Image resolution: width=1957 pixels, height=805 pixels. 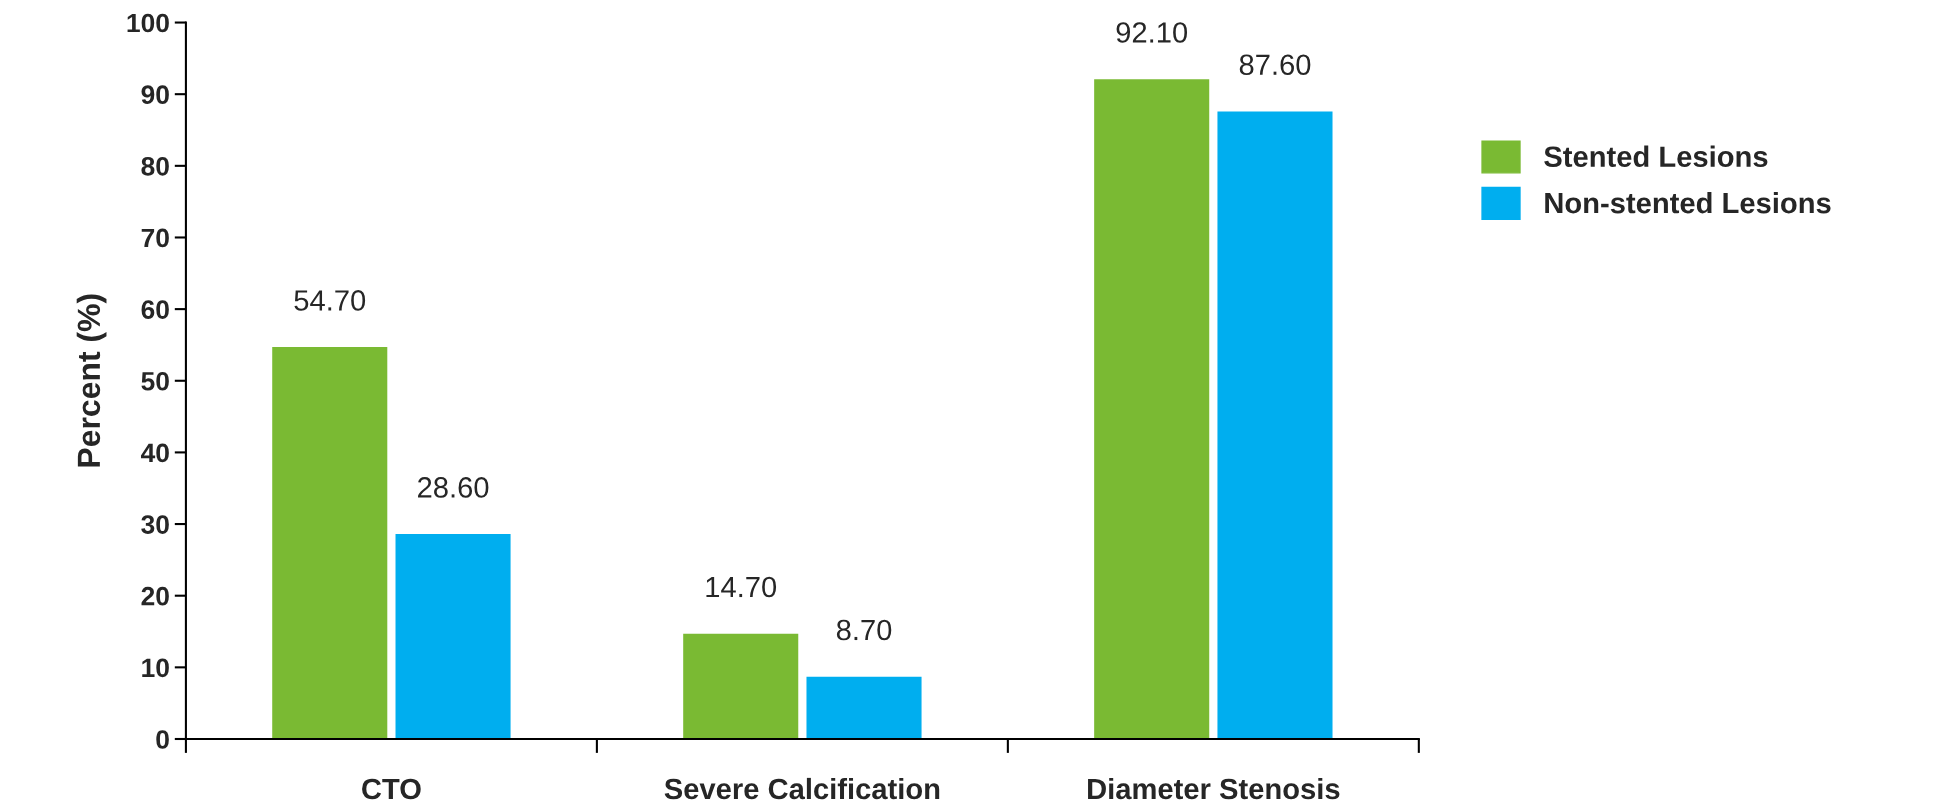 What do you see at coordinates (91, 380) in the screenshot?
I see `y-axis-title: Percent (%)` at bounding box center [91, 380].